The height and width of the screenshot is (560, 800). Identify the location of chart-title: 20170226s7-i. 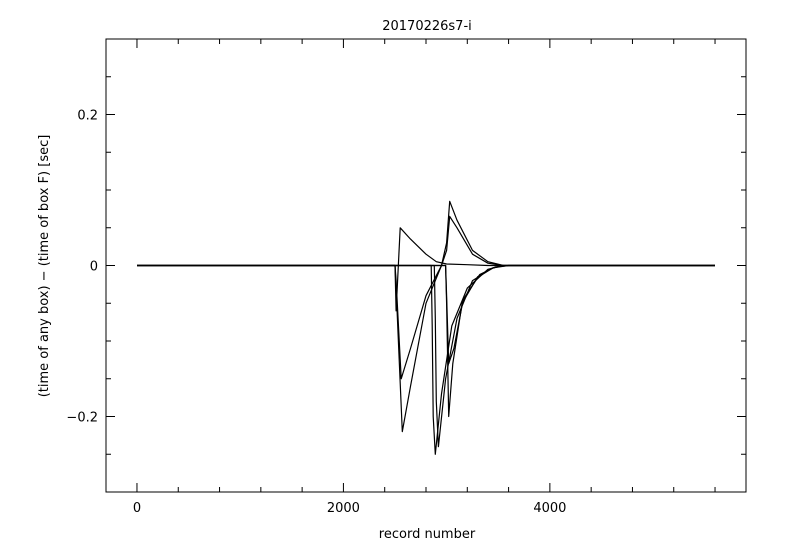
(427, 26).